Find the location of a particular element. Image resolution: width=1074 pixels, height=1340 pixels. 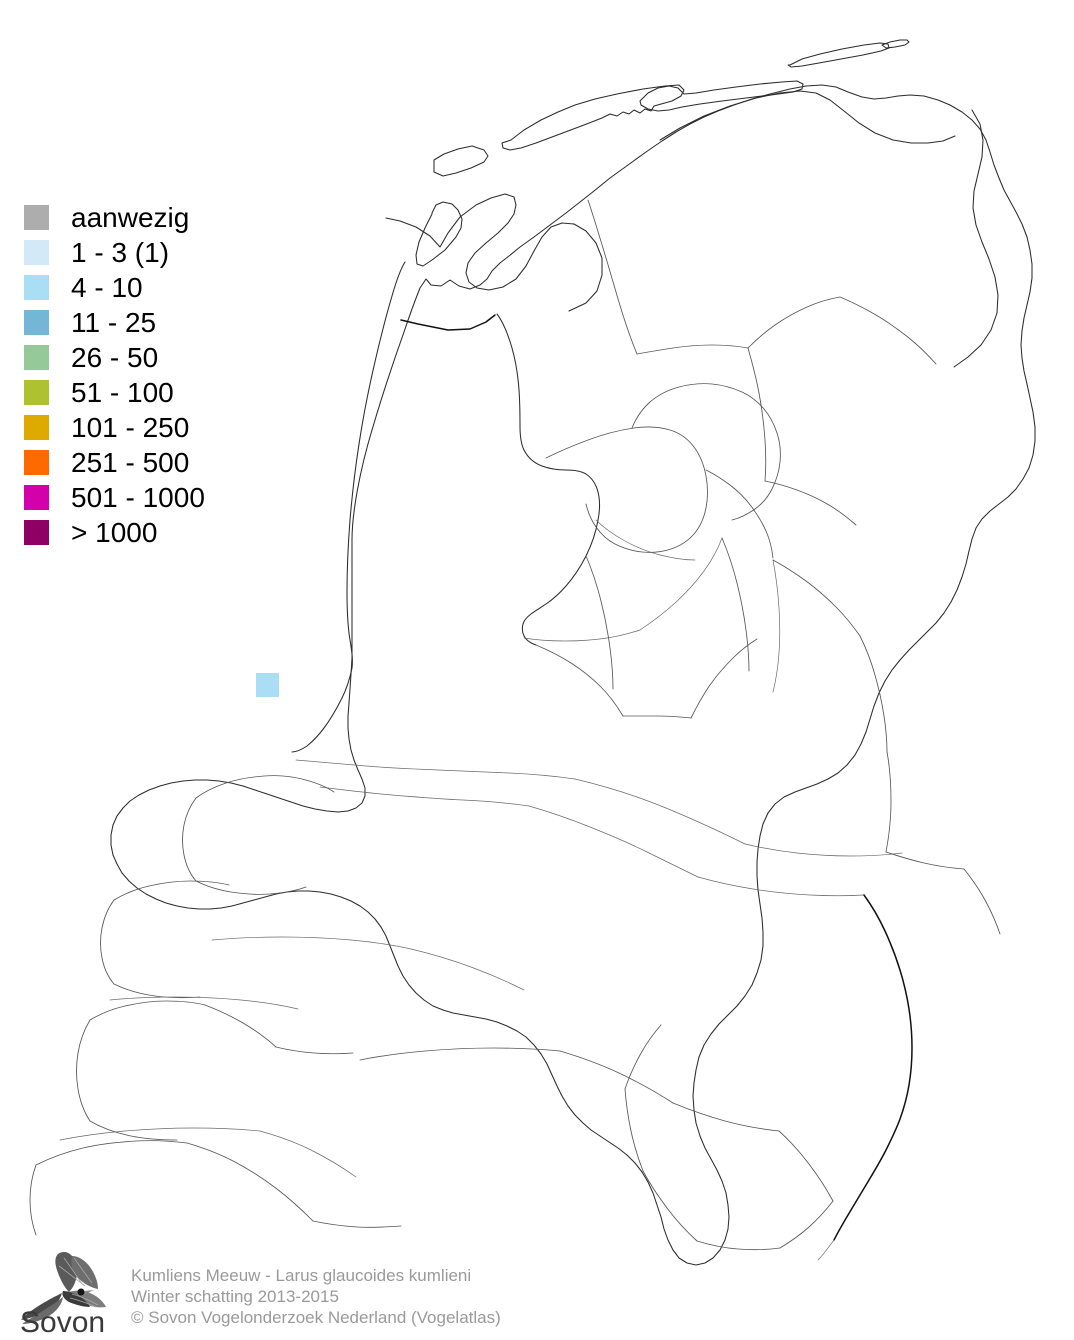

legend-label: 4 - 10 is located at coordinates (107, 287).